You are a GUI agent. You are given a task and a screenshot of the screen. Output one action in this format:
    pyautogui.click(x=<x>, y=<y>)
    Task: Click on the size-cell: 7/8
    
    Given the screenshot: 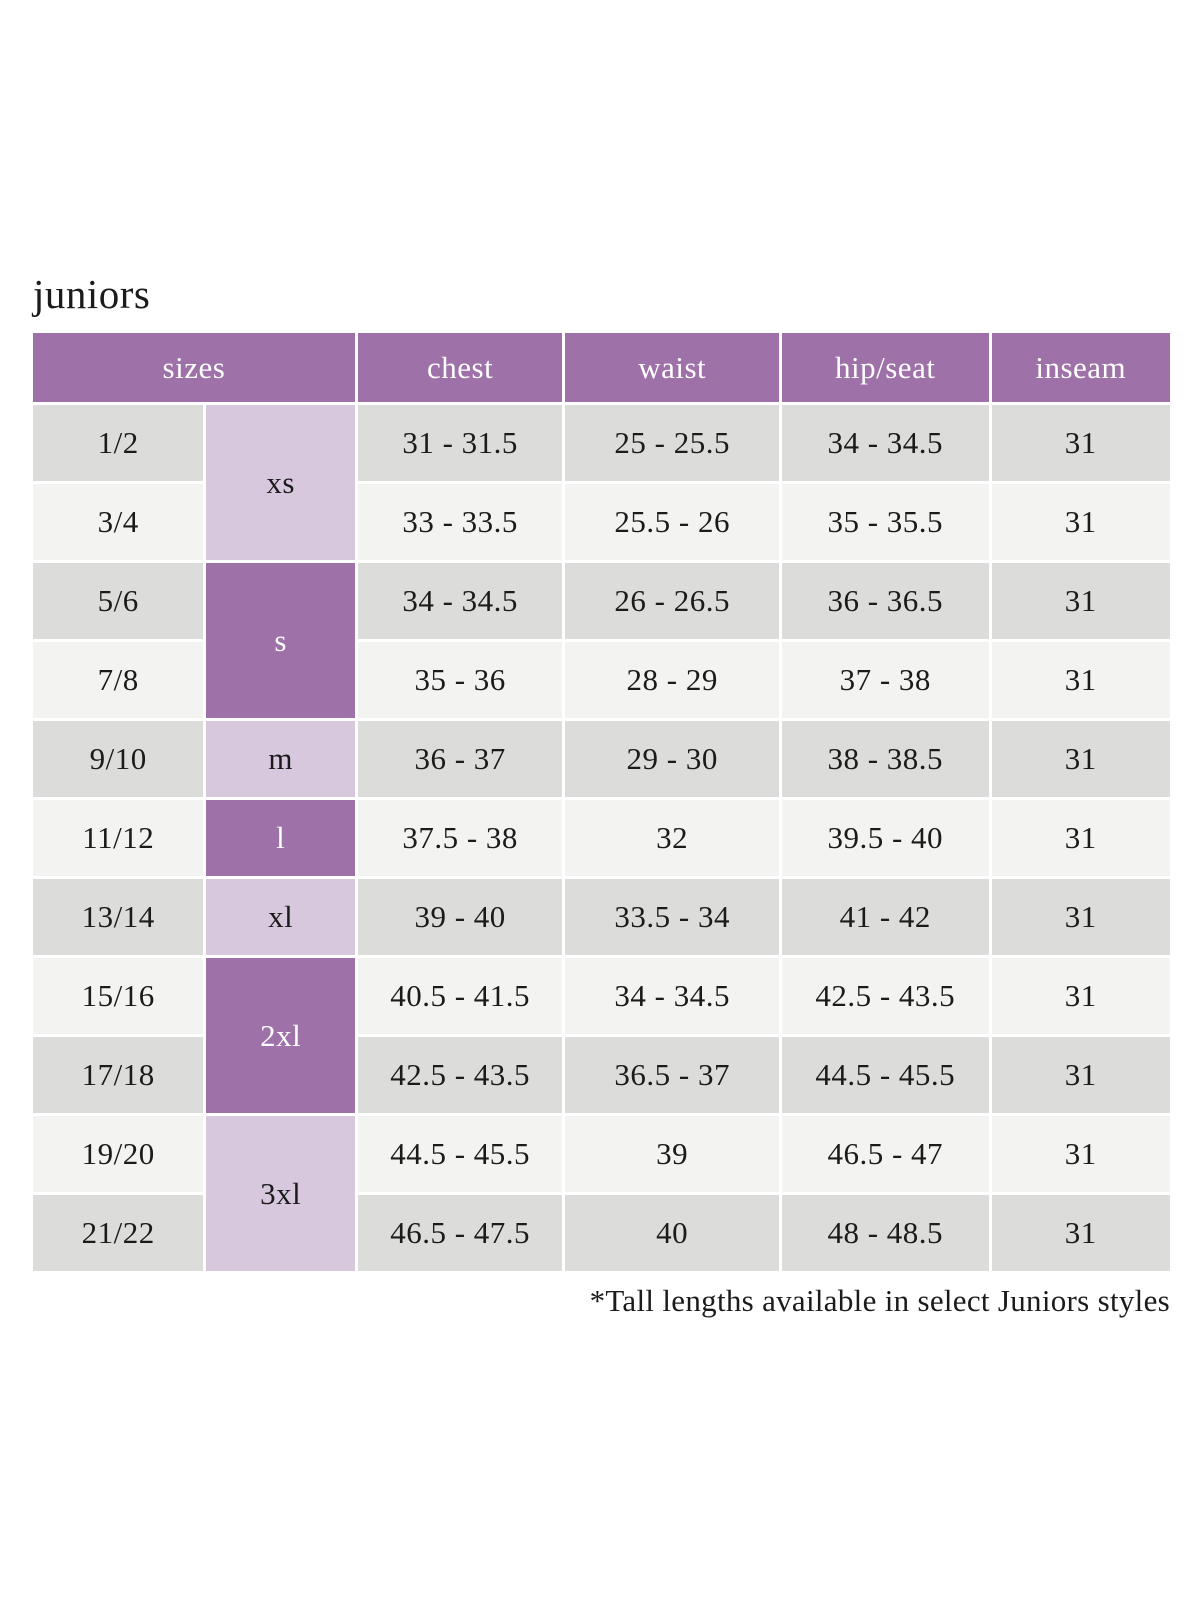 What is the action you would take?
    pyautogui.click(x=118, y=680)
    